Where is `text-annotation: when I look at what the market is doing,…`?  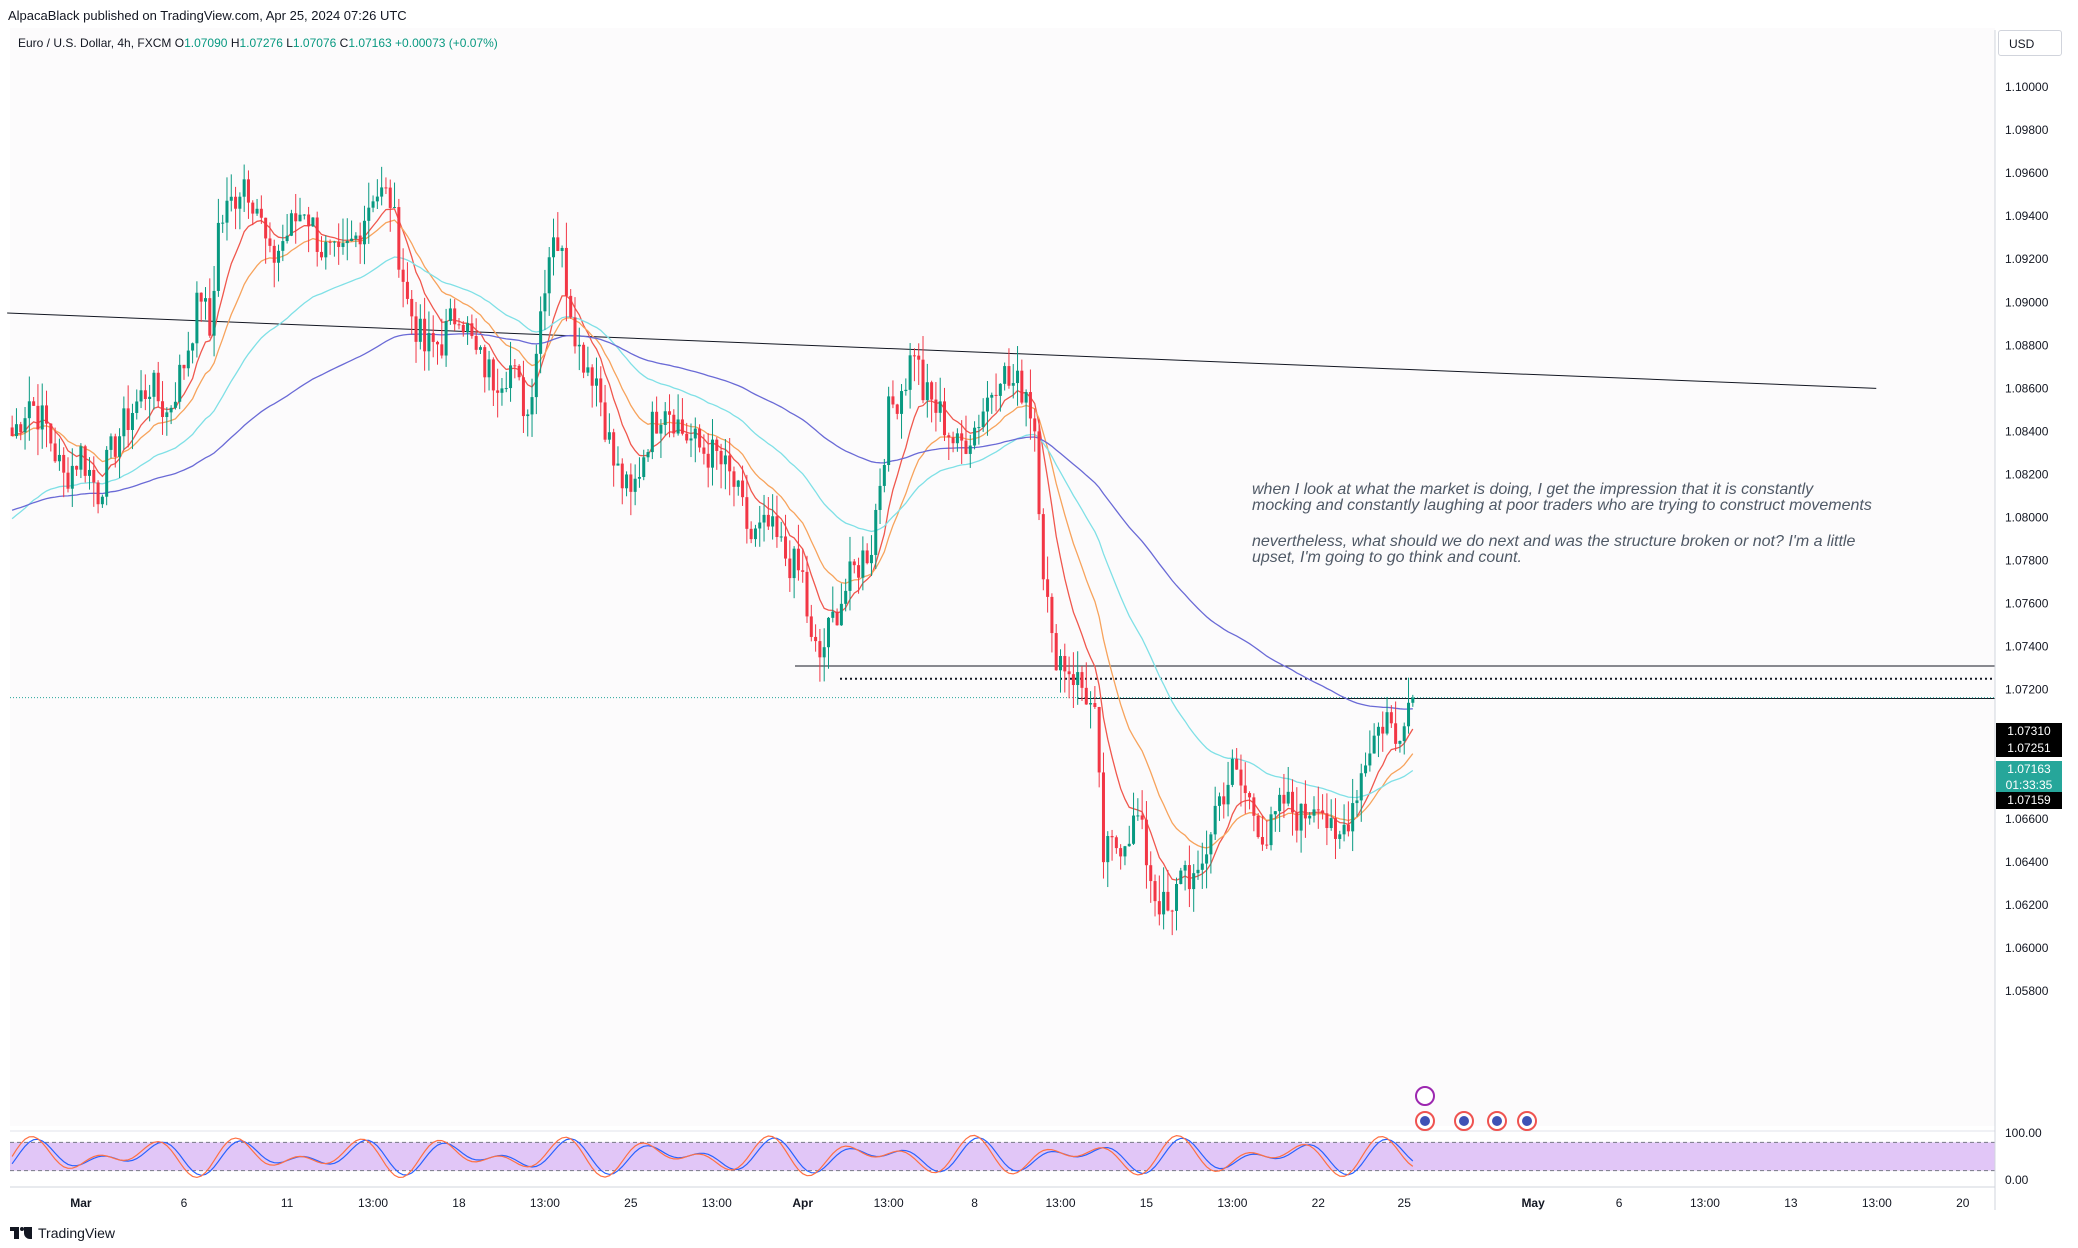 text-annotation: when I look at what the market is doing,… is located at coordinates (1562, 534).